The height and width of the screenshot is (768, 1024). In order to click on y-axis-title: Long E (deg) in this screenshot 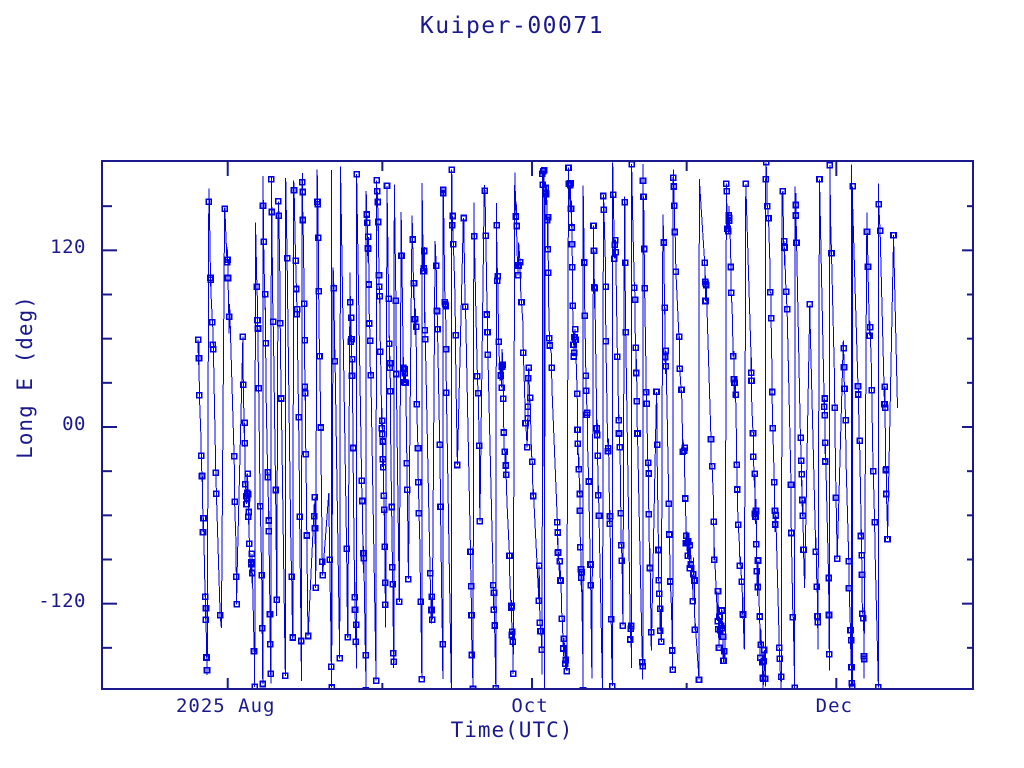, I will do `click(25, 377)`.